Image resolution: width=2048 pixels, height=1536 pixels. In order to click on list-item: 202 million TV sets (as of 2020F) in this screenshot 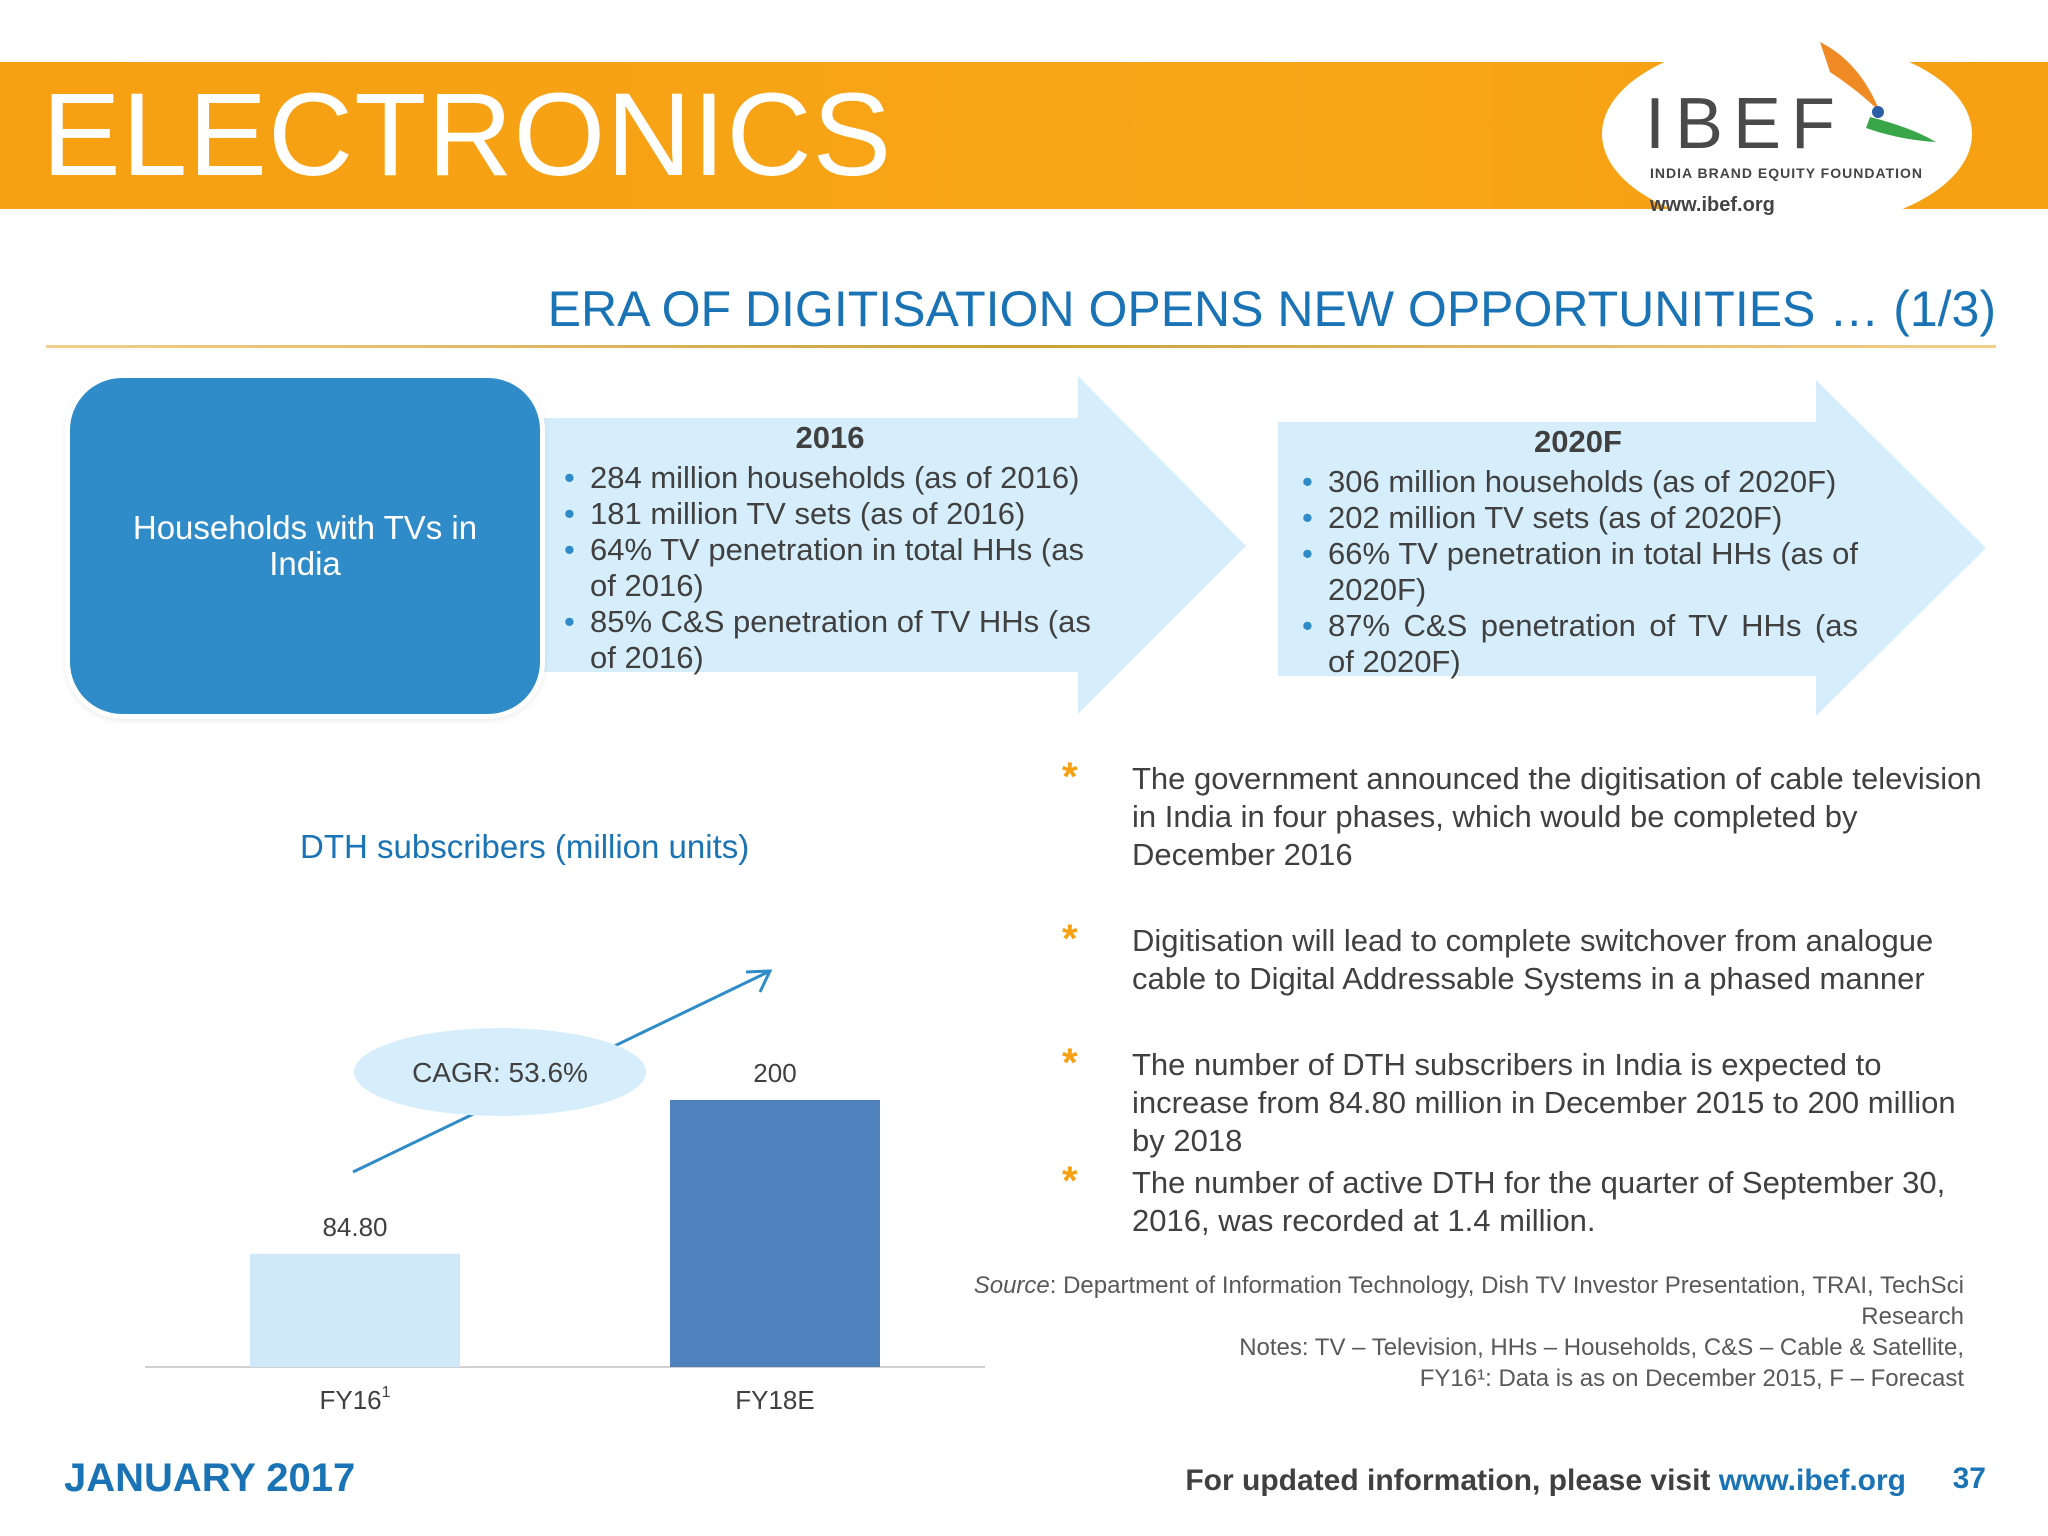, I will do `click(1580, 518)`.